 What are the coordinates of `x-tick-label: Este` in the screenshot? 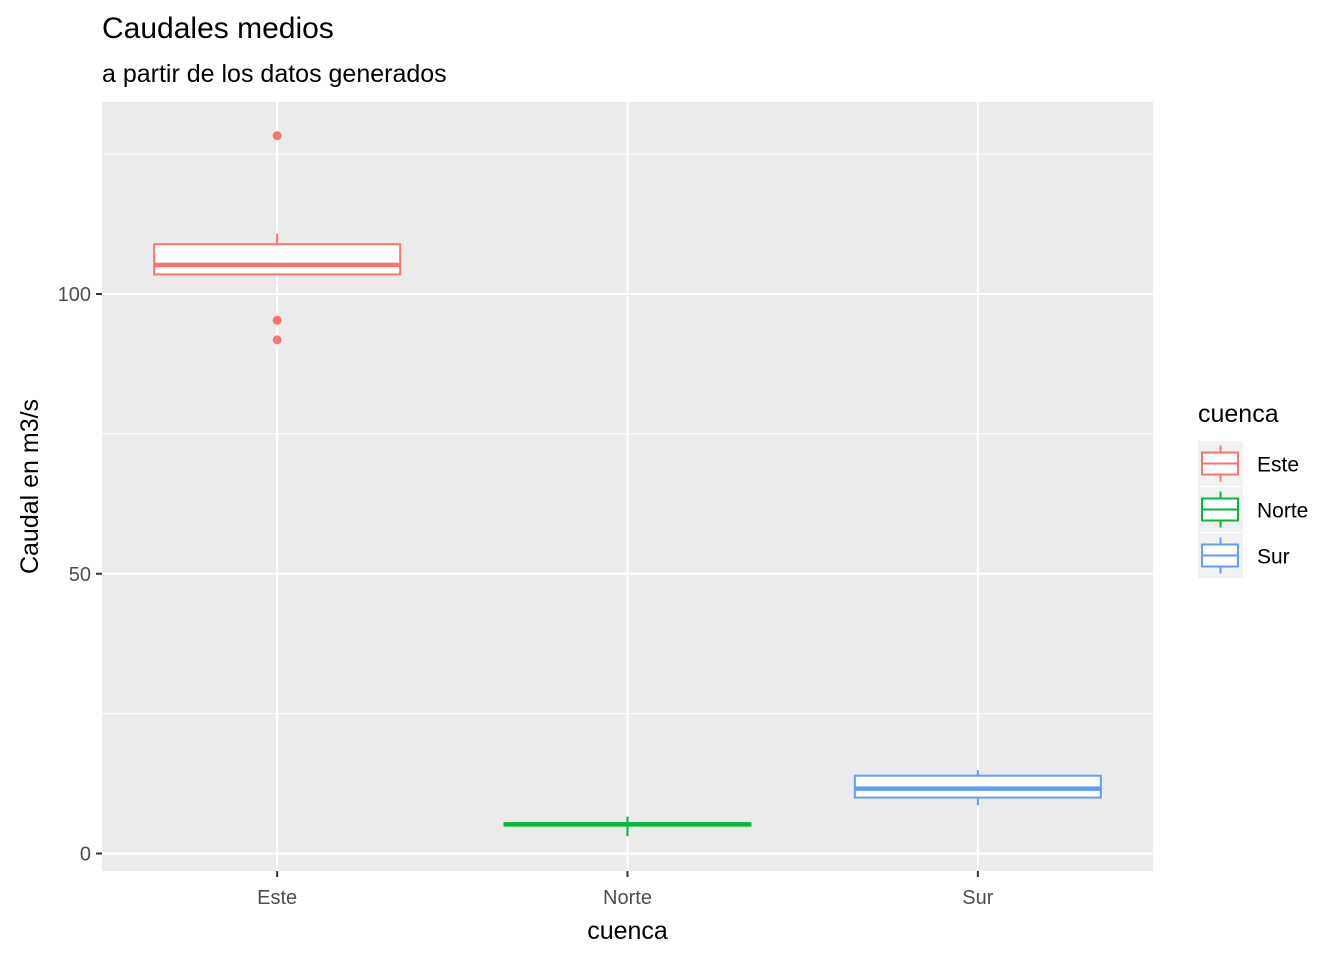 It's located at (277, 898).